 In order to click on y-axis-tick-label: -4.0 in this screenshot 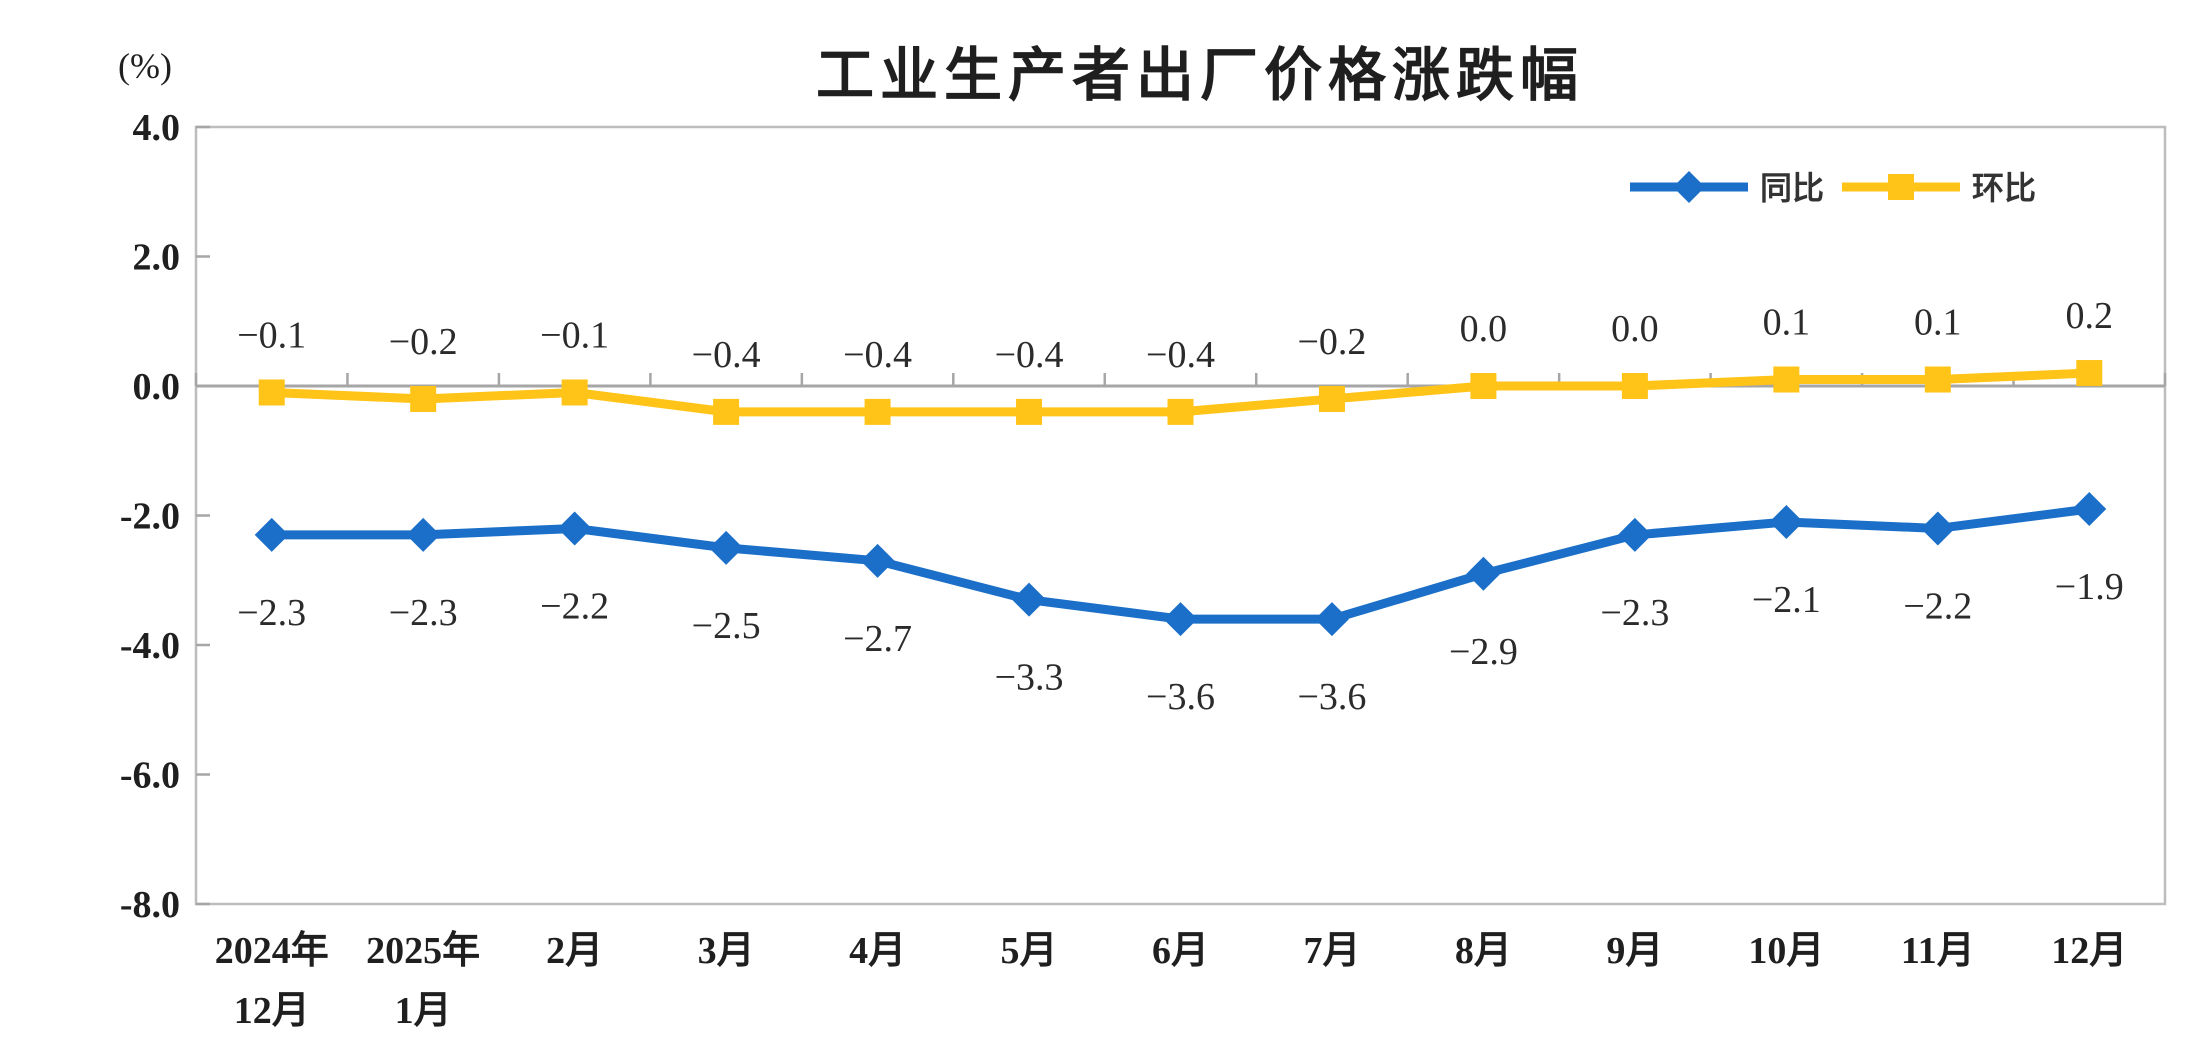, I will do `click(150, 646)`.